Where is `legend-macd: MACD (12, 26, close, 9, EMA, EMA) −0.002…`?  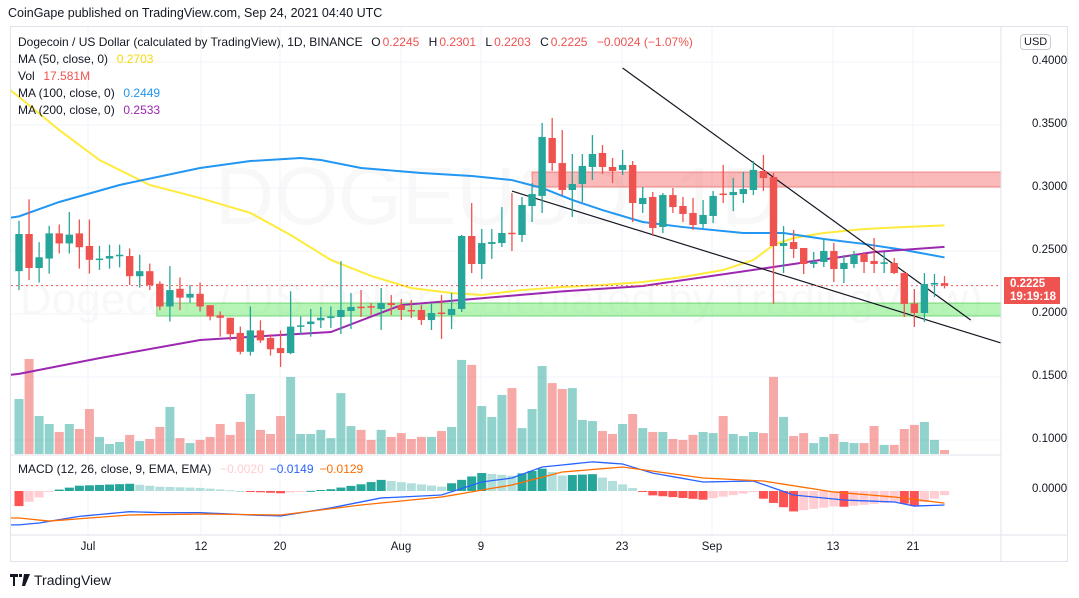 legend-macd: MACD (12, 26, close, 9, EMA, EMA) −0.002… is located at coordinates (191, 469).